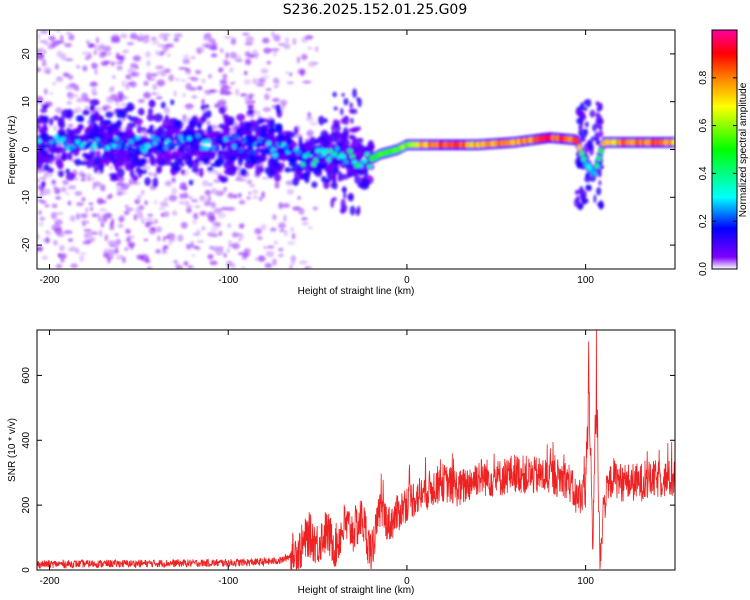 Image resolution: width=750 pixels, height=600 pixels. What do you see at coordinates (26, 149) in the screenshot?
I see `y-tick-label: 0` at bounding box center [26, 149].